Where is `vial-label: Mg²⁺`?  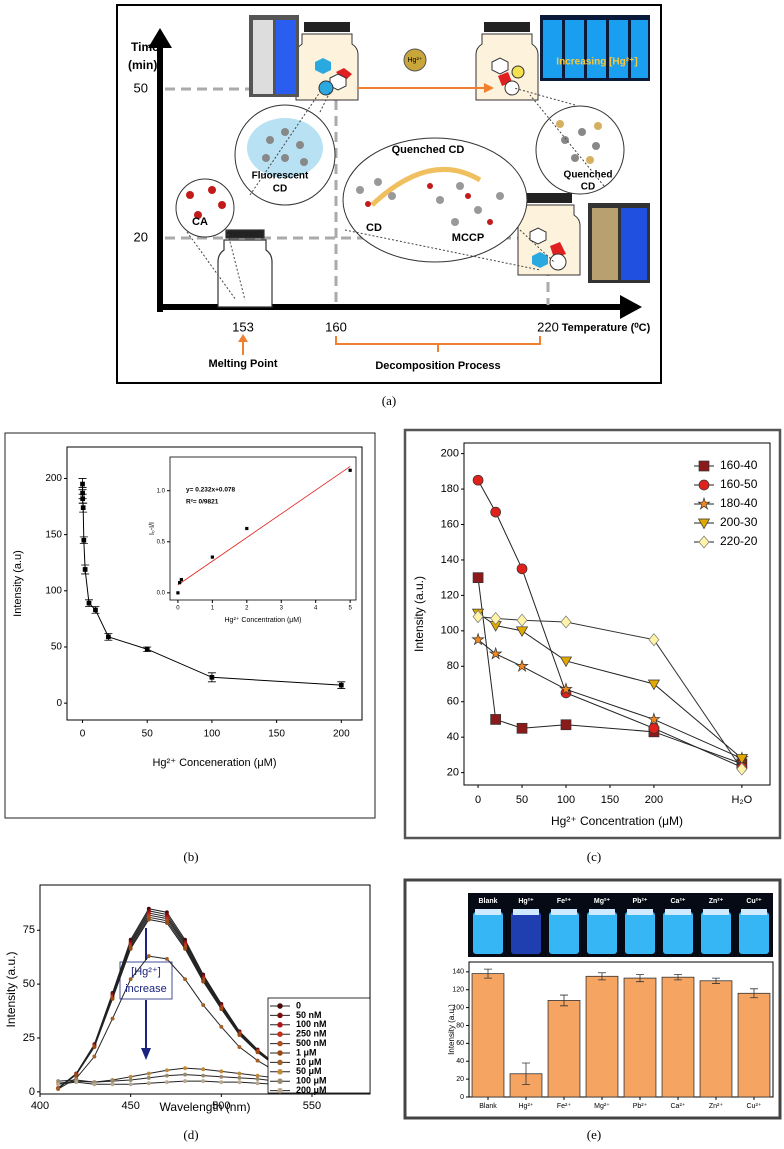 vial-label: Mg²⁺ is located at coordinates (602, 901).